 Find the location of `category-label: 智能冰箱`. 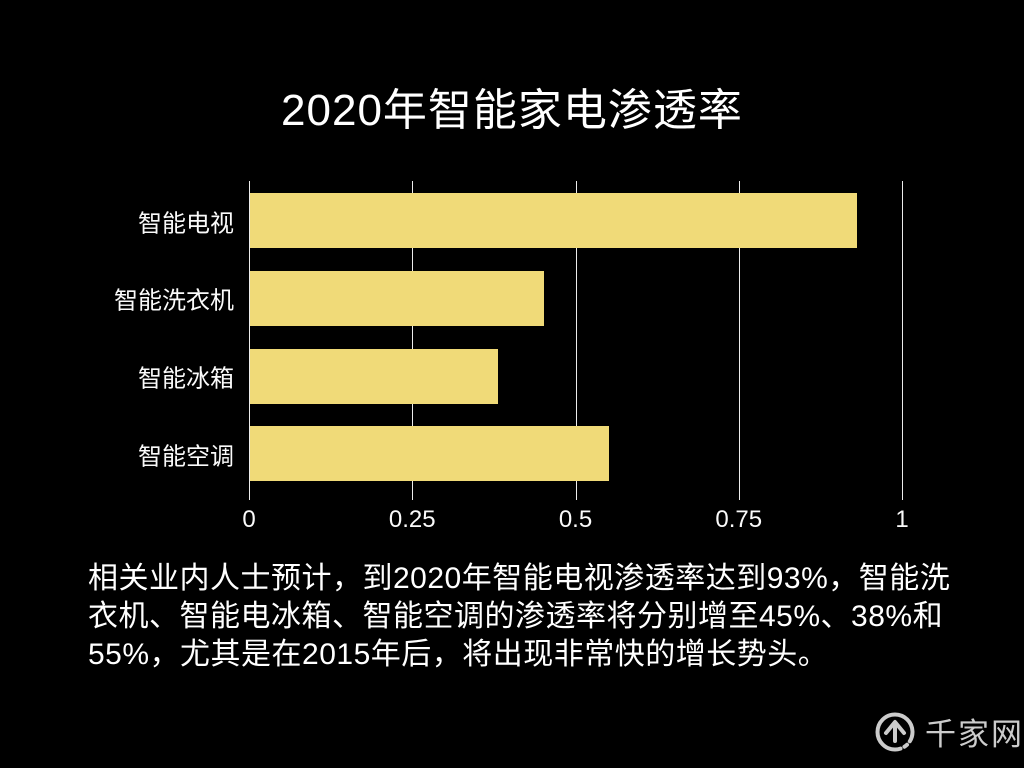

category-label: 智能冰箱 is located at coordinates (186, 379).